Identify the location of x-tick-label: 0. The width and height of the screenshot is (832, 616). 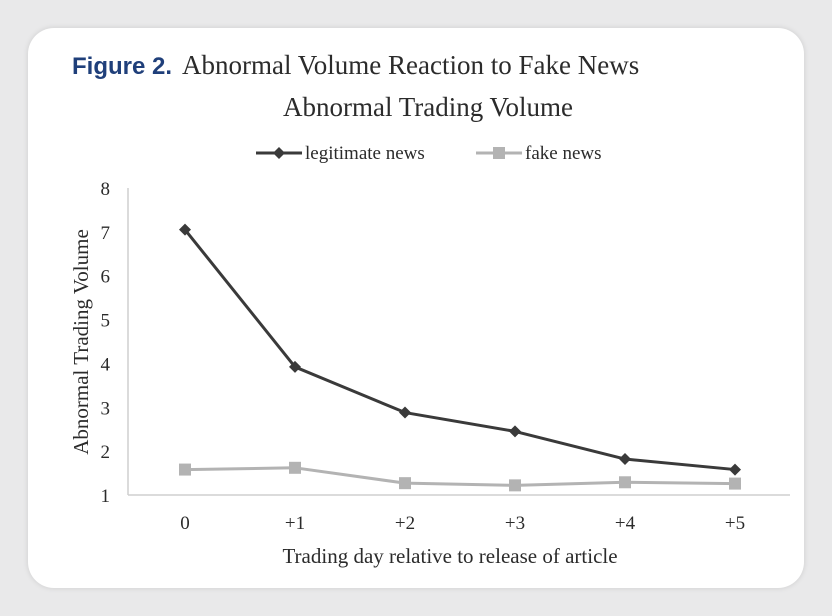
(185, 523).